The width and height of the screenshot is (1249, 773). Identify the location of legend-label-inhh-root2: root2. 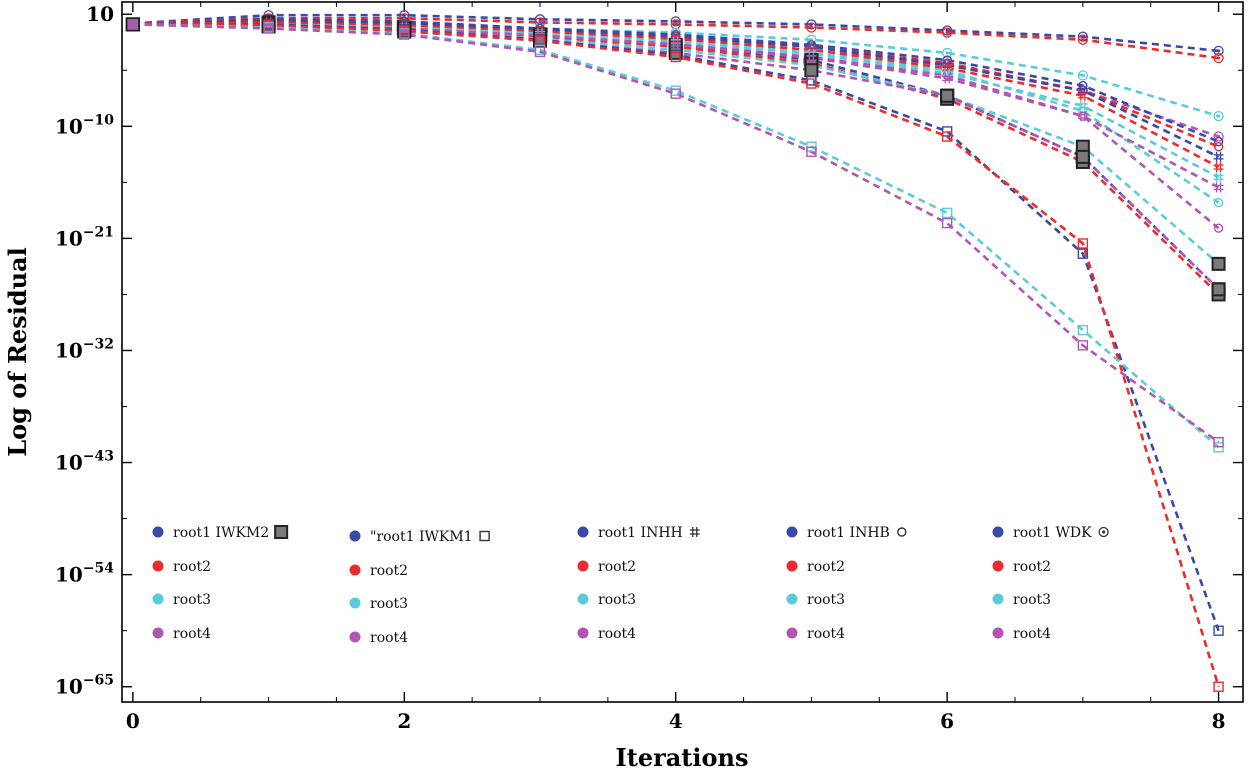
(617, 567).